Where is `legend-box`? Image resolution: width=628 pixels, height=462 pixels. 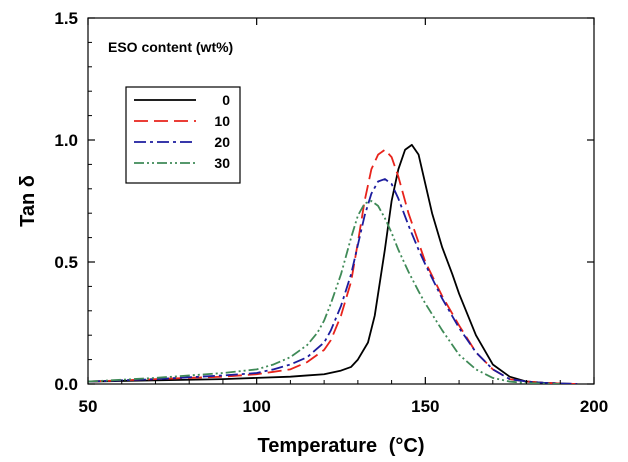
legend-box is located at coordinates (183, 135).